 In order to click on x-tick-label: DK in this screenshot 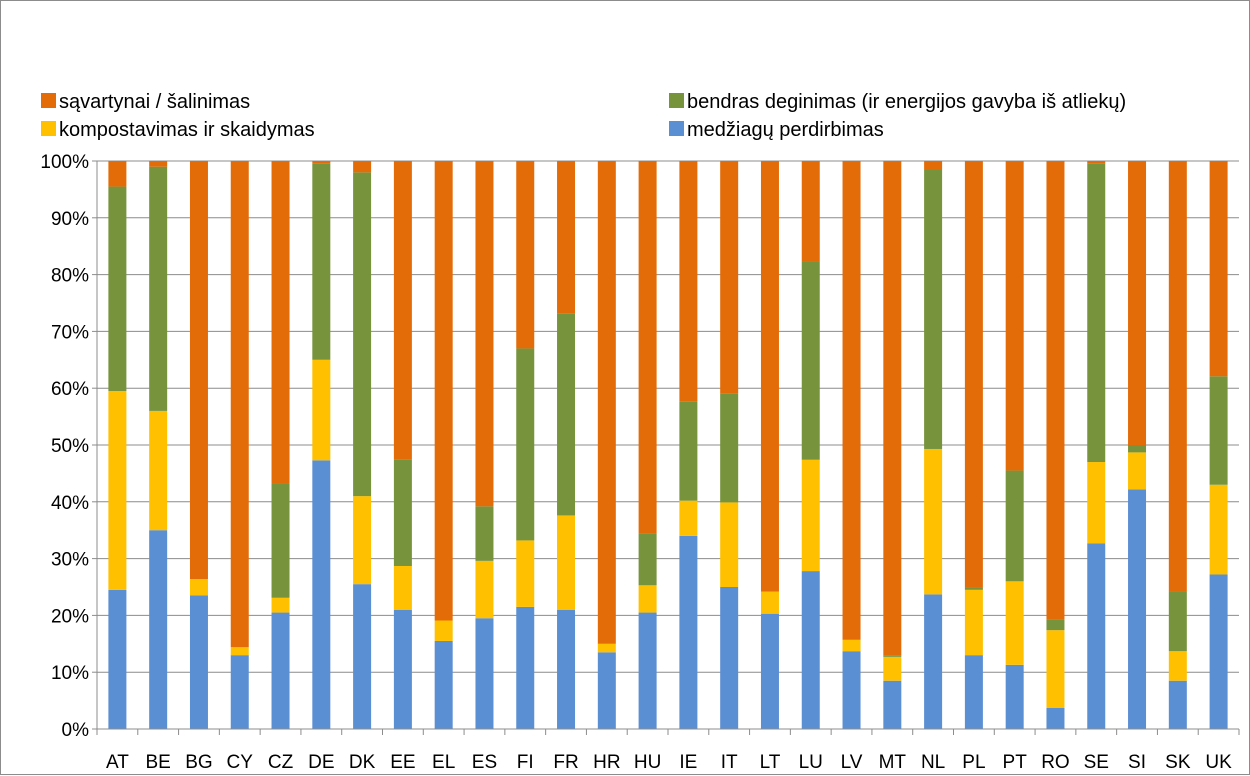, I will do `click(362, 762)`.